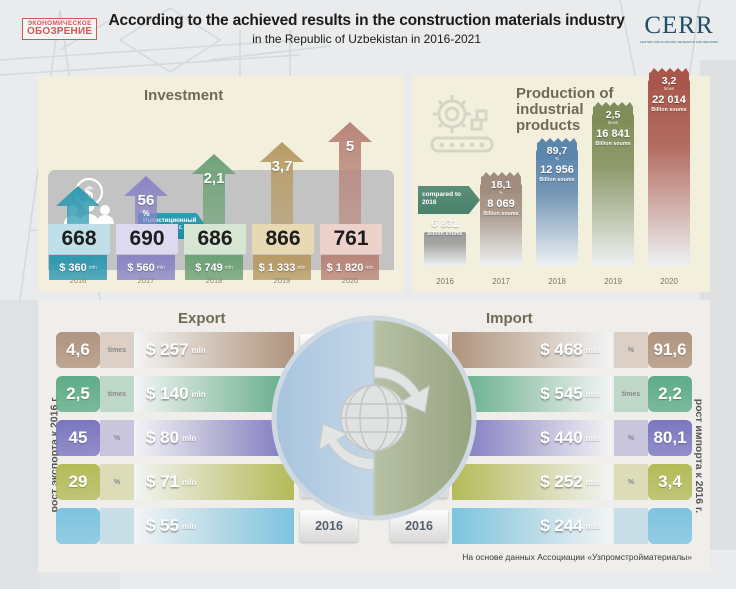 Image resolution: width=736 pixels, height=589 pixels. I want to click on import-amount-2016: $ 244, so click(561, 525).